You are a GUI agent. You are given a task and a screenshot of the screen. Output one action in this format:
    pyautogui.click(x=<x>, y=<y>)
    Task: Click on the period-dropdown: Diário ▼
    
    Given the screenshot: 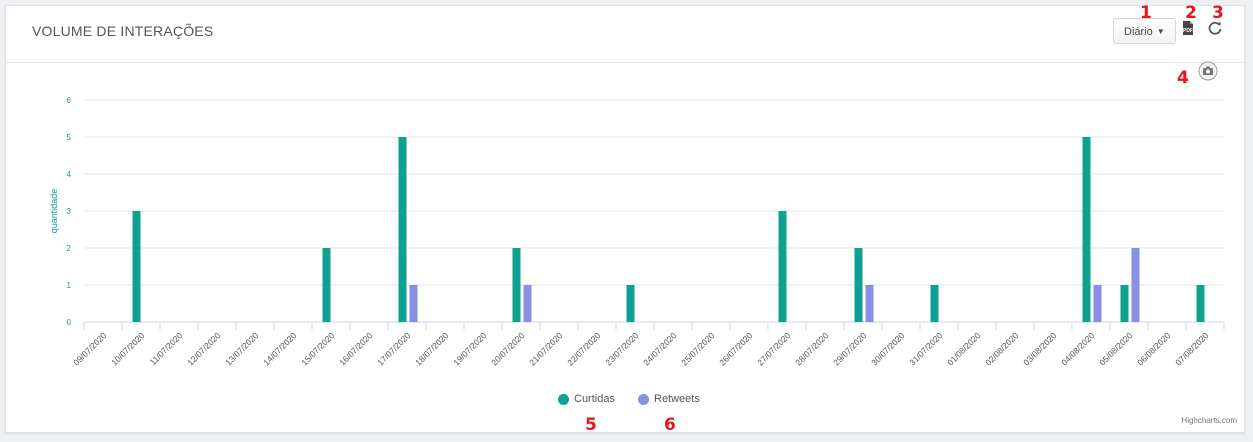 What is the action you would take?
    pyautogui.click(x=1144, y=31)
    